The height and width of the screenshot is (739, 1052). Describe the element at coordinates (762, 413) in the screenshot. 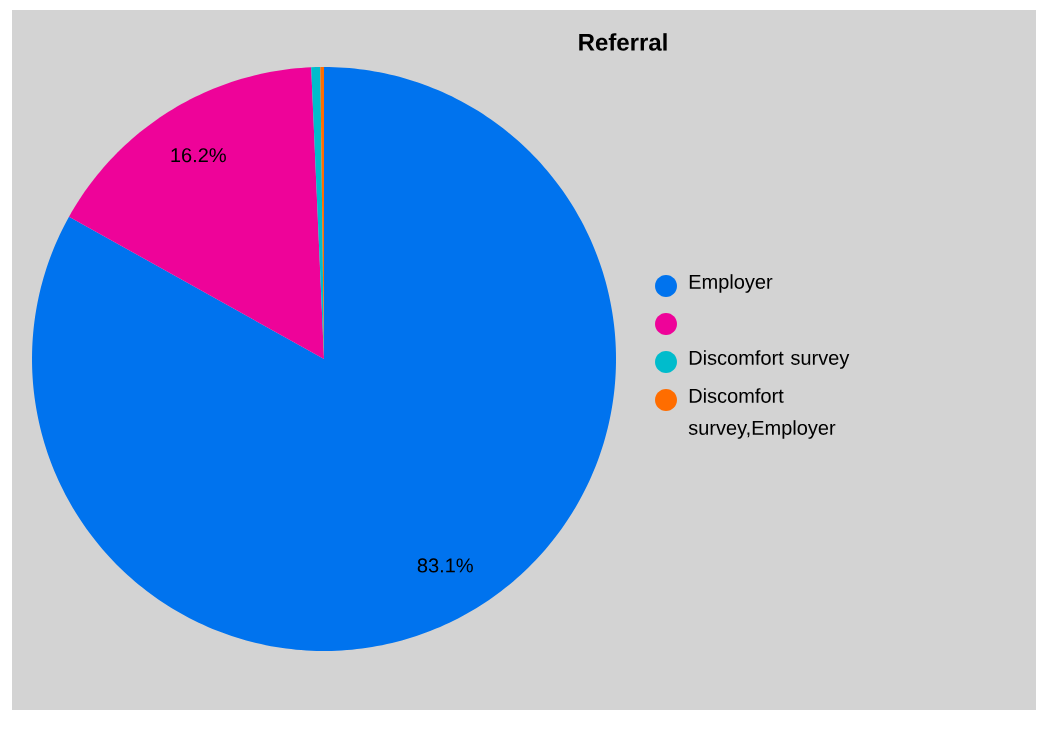

I see `legend-label: Discomfort survey,Employer` at that location.